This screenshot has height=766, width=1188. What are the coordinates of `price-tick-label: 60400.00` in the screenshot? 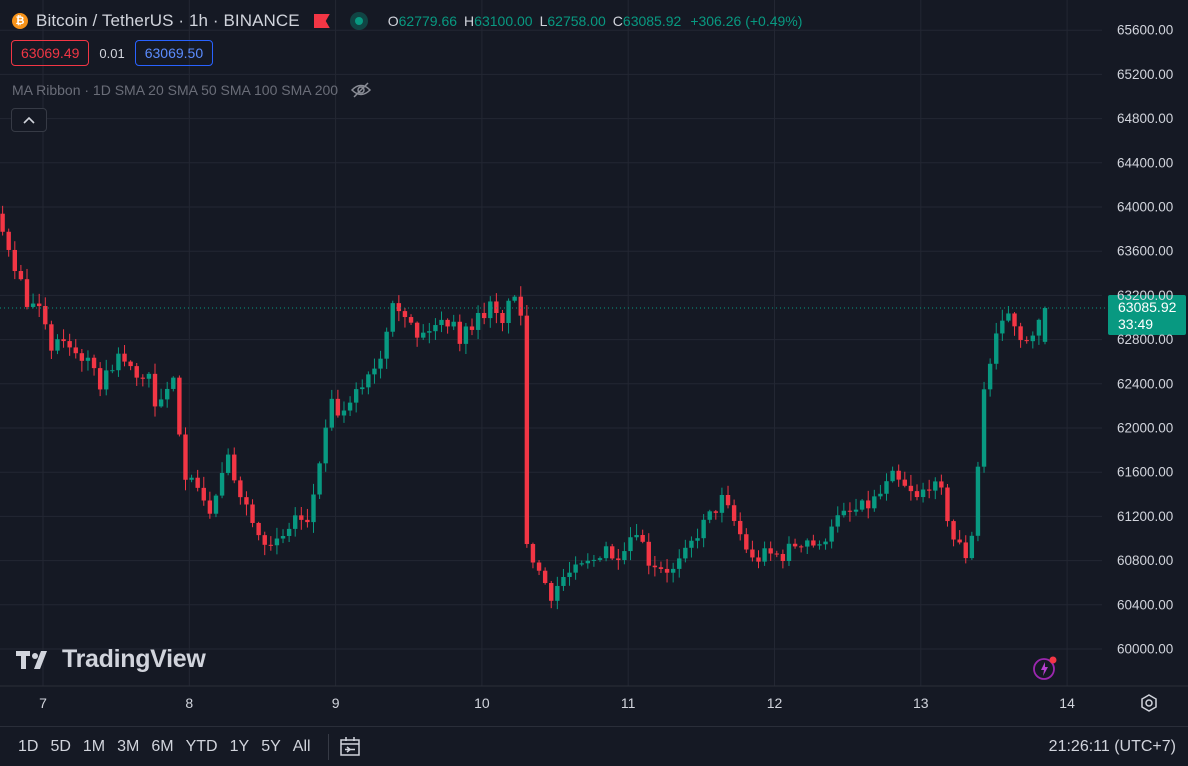 It's located at (1145, 604).